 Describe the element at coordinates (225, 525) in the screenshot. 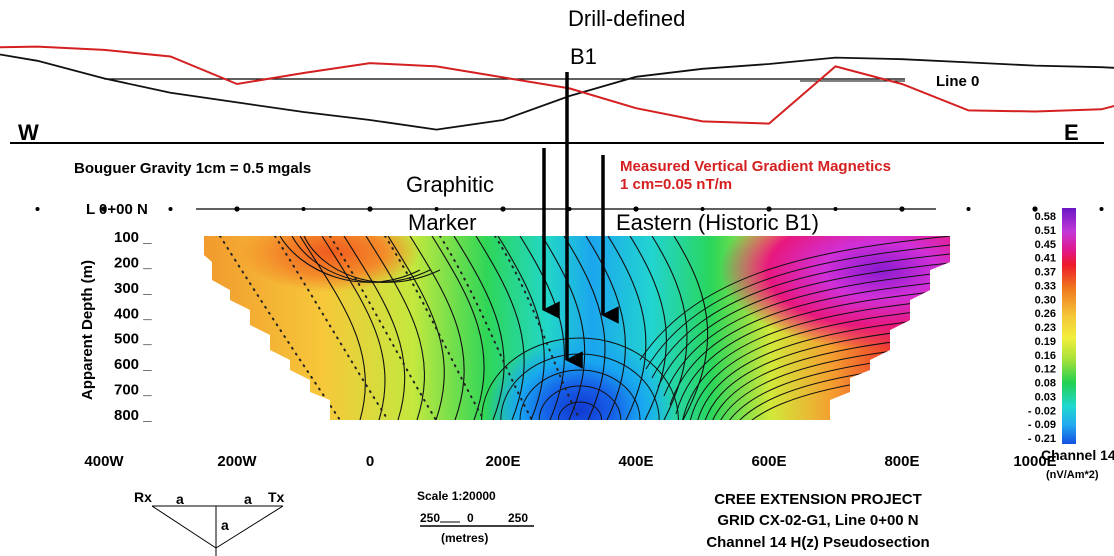

I see `array-a3: a` at that location.